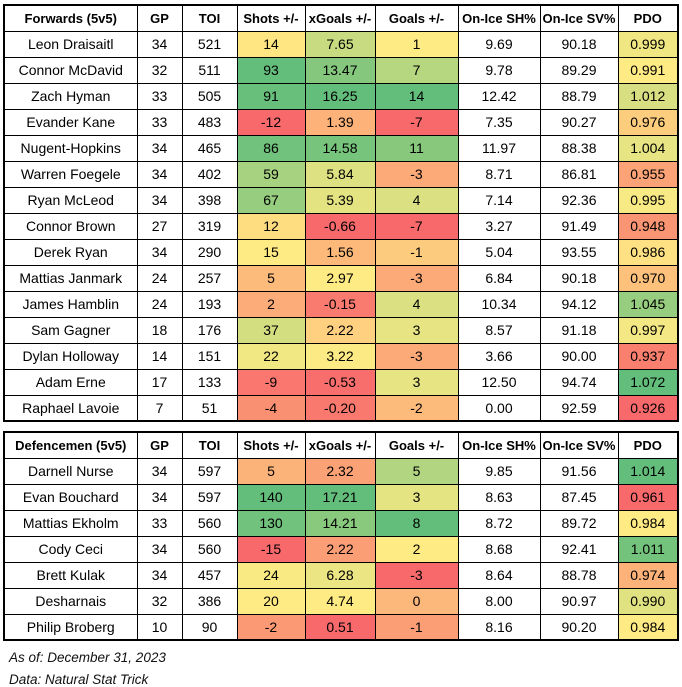 This screenshot has height=687, width=682. Describe the element at coordinates (579, 96) in the screenshot. I see `cell-on_ice_sv_pct: 88.79` at that location.